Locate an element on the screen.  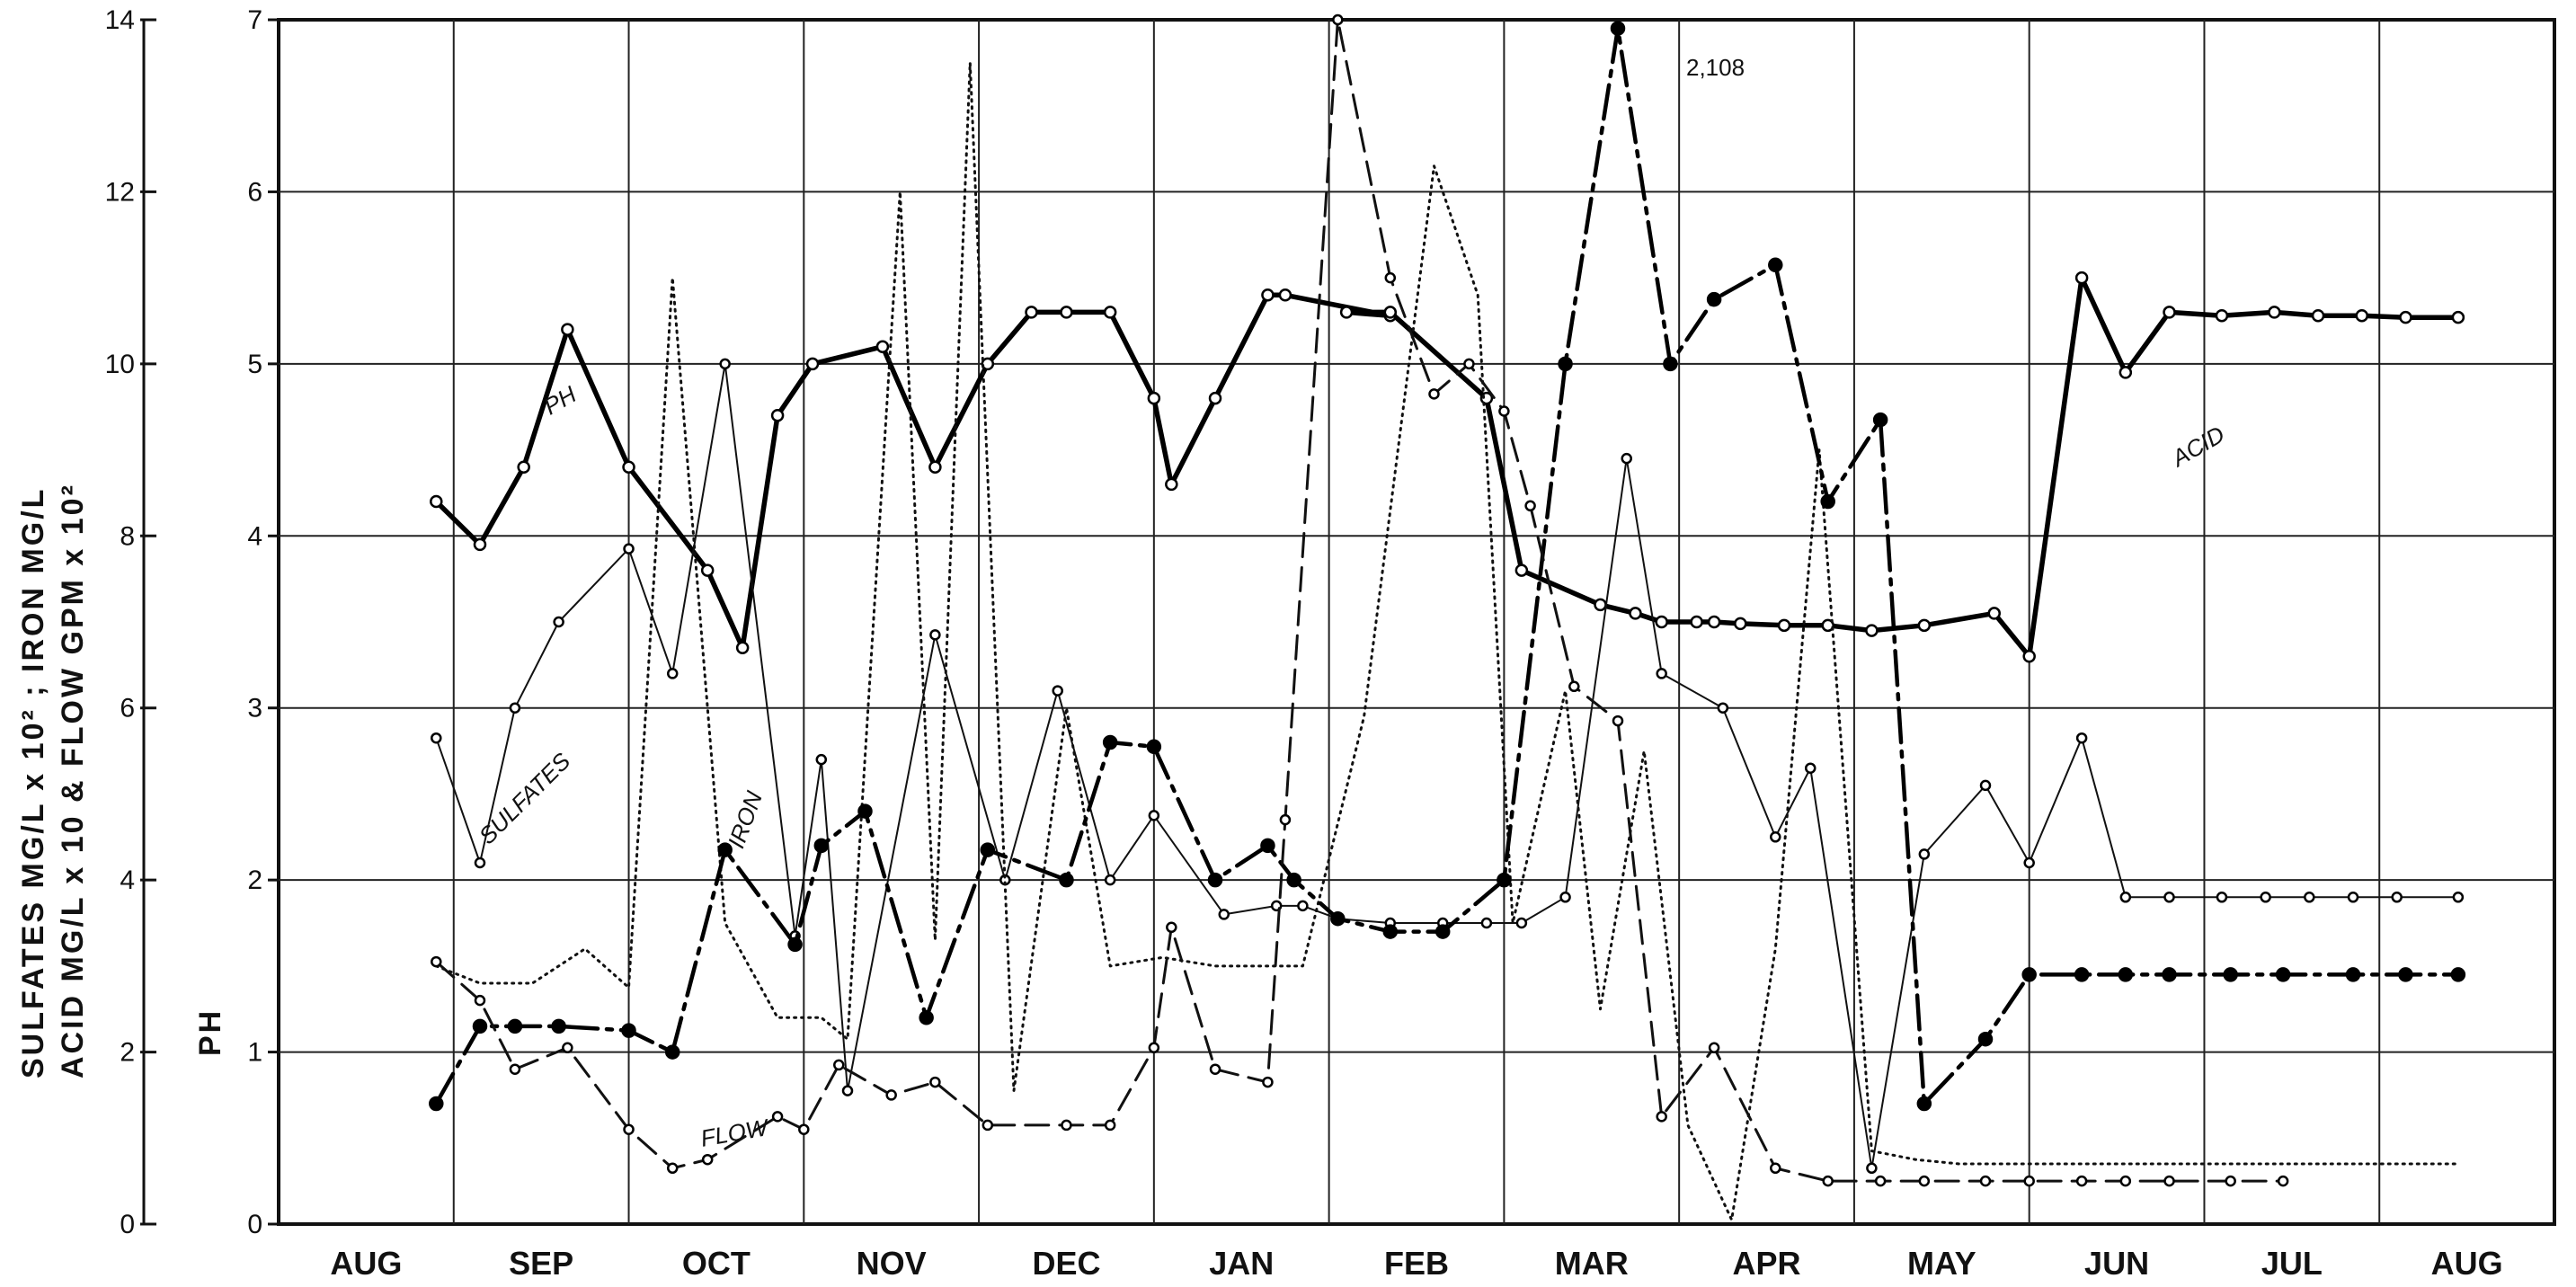
right-axis-tick-label: 0 is located at coordinates (254, 1224).